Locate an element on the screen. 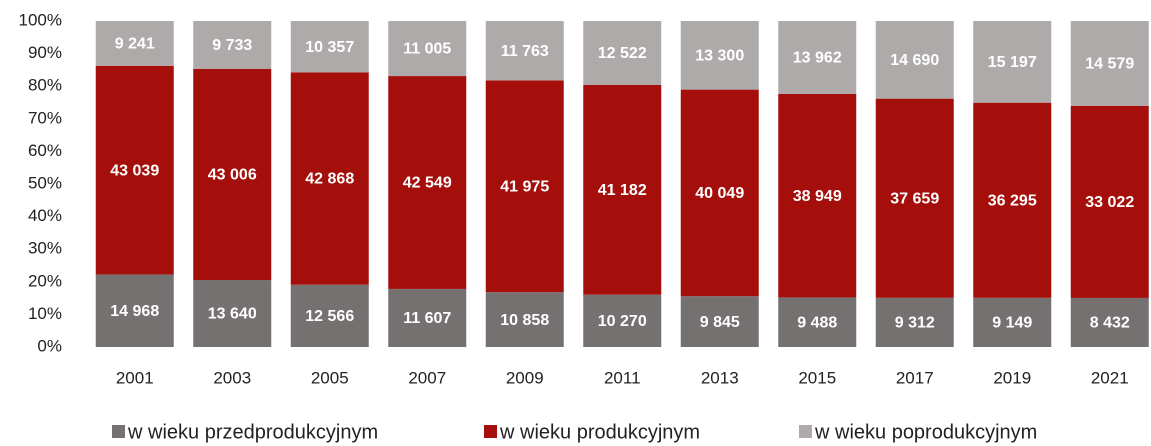 This screenshot has height=446, width=1151. value-label: 9 488 is located at coordinates (817, 322).